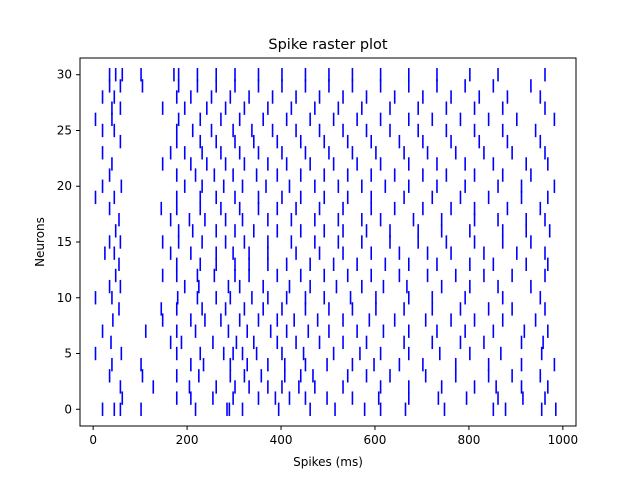 This screenshot has height=478, width=640. What do you see at coordinates (328, 462) in the screenshot?
I see `x-axis-label: Spikes (ms)` at bounding box center [328, 462].